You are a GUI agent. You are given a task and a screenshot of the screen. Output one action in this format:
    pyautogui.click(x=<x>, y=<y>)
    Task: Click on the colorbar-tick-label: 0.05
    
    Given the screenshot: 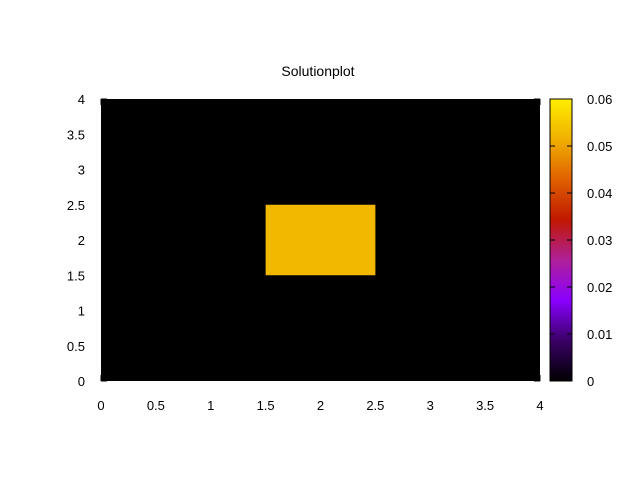 What is the action you would take?
    pyautogui.click(x=599, y=146)
    